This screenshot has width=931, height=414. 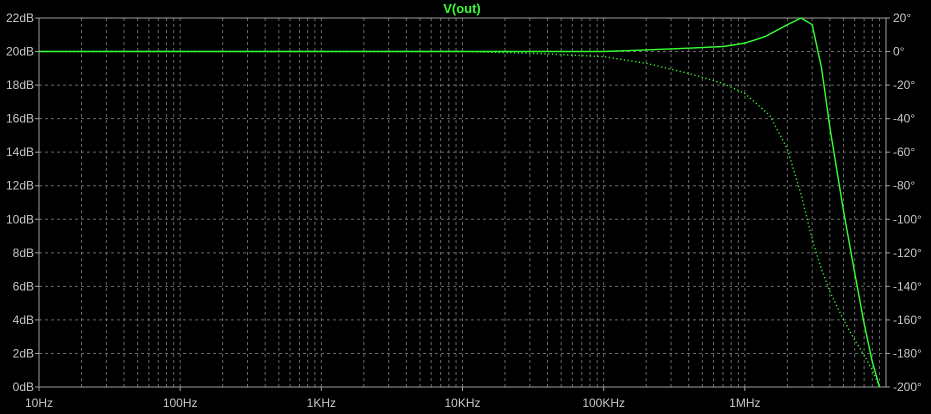 I want to click on left-tick-label: 22dB, so click(x=20, y=18).